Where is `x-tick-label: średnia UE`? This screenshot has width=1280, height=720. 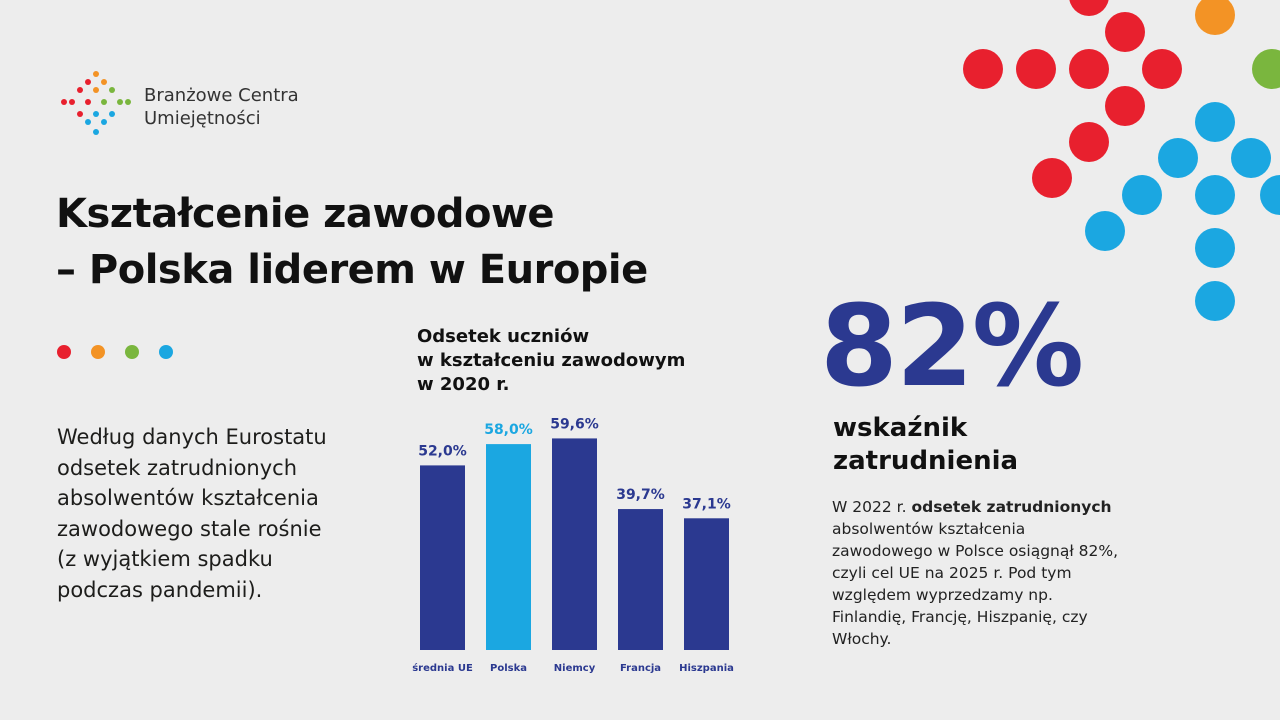
x-tick-label: średnia UE is located at coordinates (442, 668).